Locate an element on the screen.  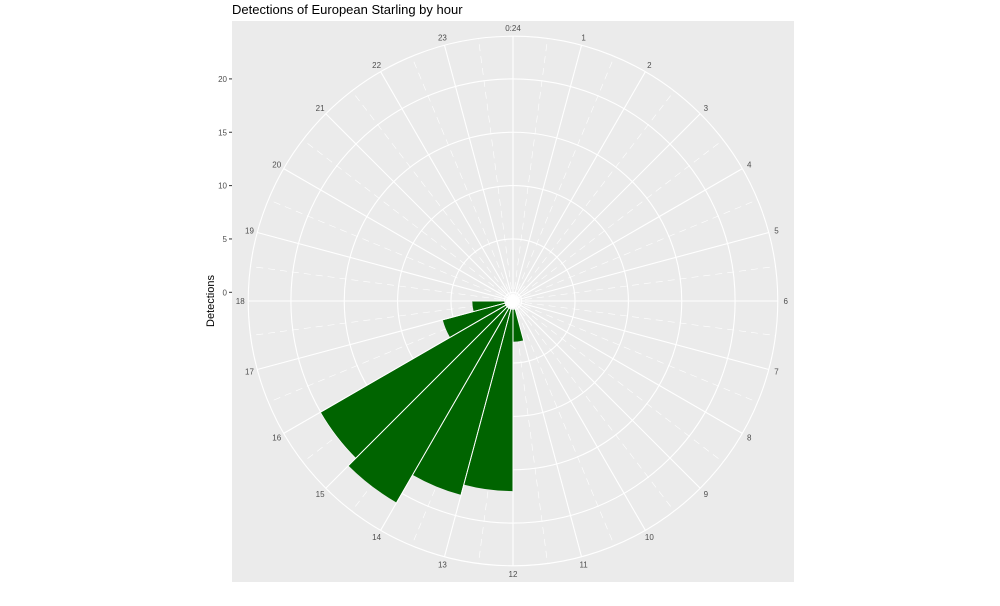
x-tick-label: 14 is located at coordinates (376, 537).